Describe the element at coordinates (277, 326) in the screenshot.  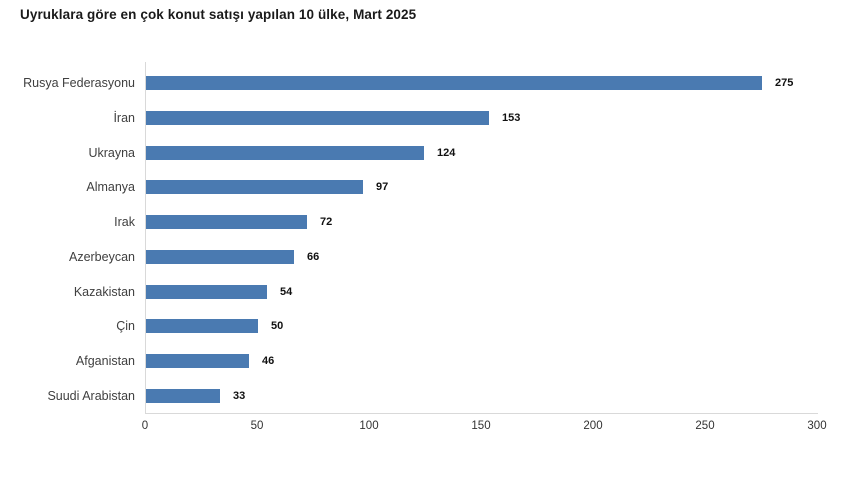
I see `value-label: 50` at that location.